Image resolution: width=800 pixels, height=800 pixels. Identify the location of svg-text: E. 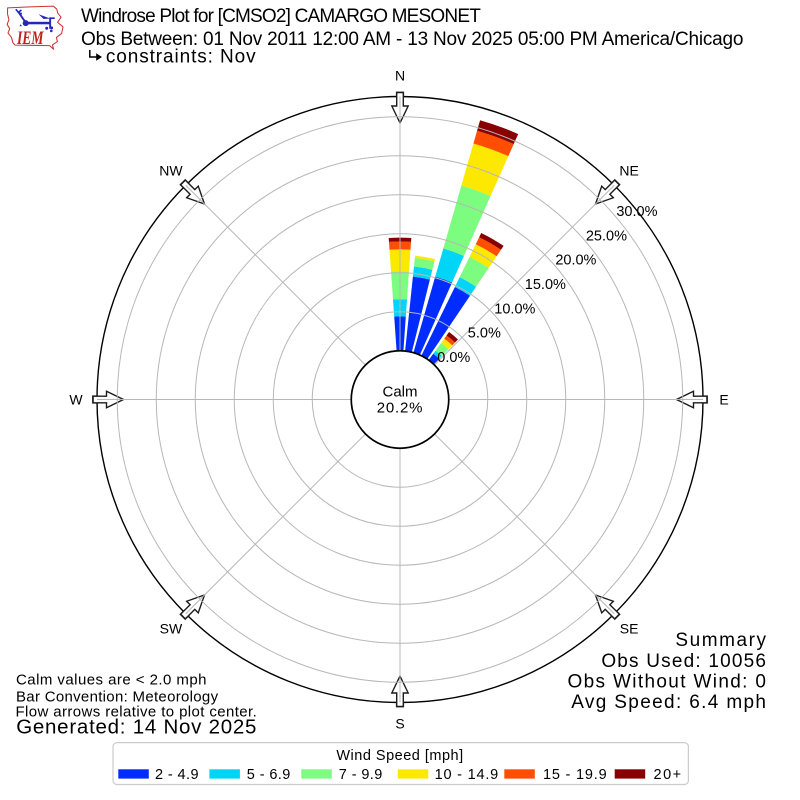
(723, 399).